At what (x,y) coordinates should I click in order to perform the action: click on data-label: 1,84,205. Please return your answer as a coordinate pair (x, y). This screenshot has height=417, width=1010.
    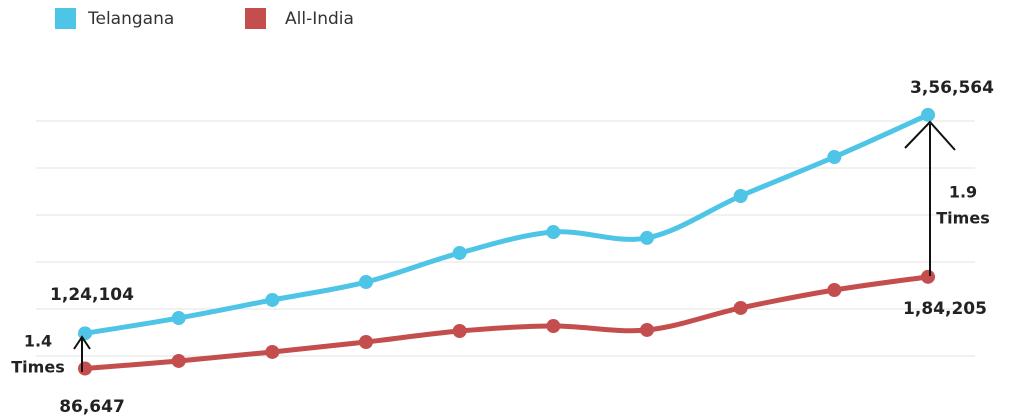
    Looking at the image, I should click on (945, 309).